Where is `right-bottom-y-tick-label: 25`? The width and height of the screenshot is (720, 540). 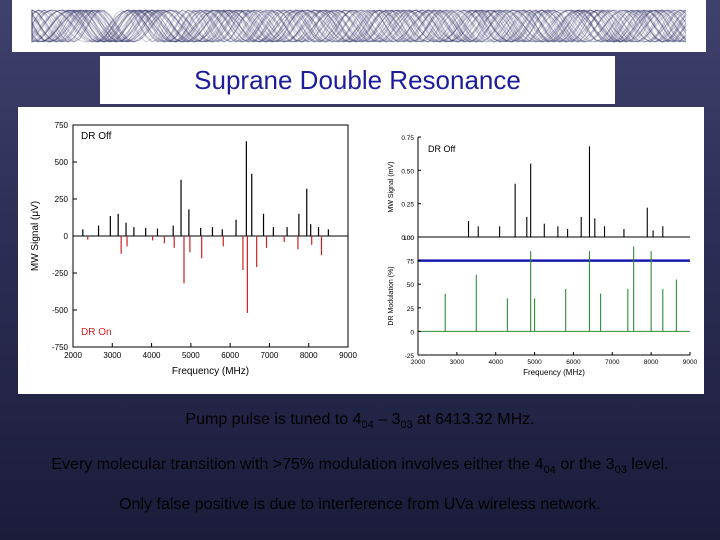 right-bottom-y-tick-label: 25 is located at coordinates (411, 309).